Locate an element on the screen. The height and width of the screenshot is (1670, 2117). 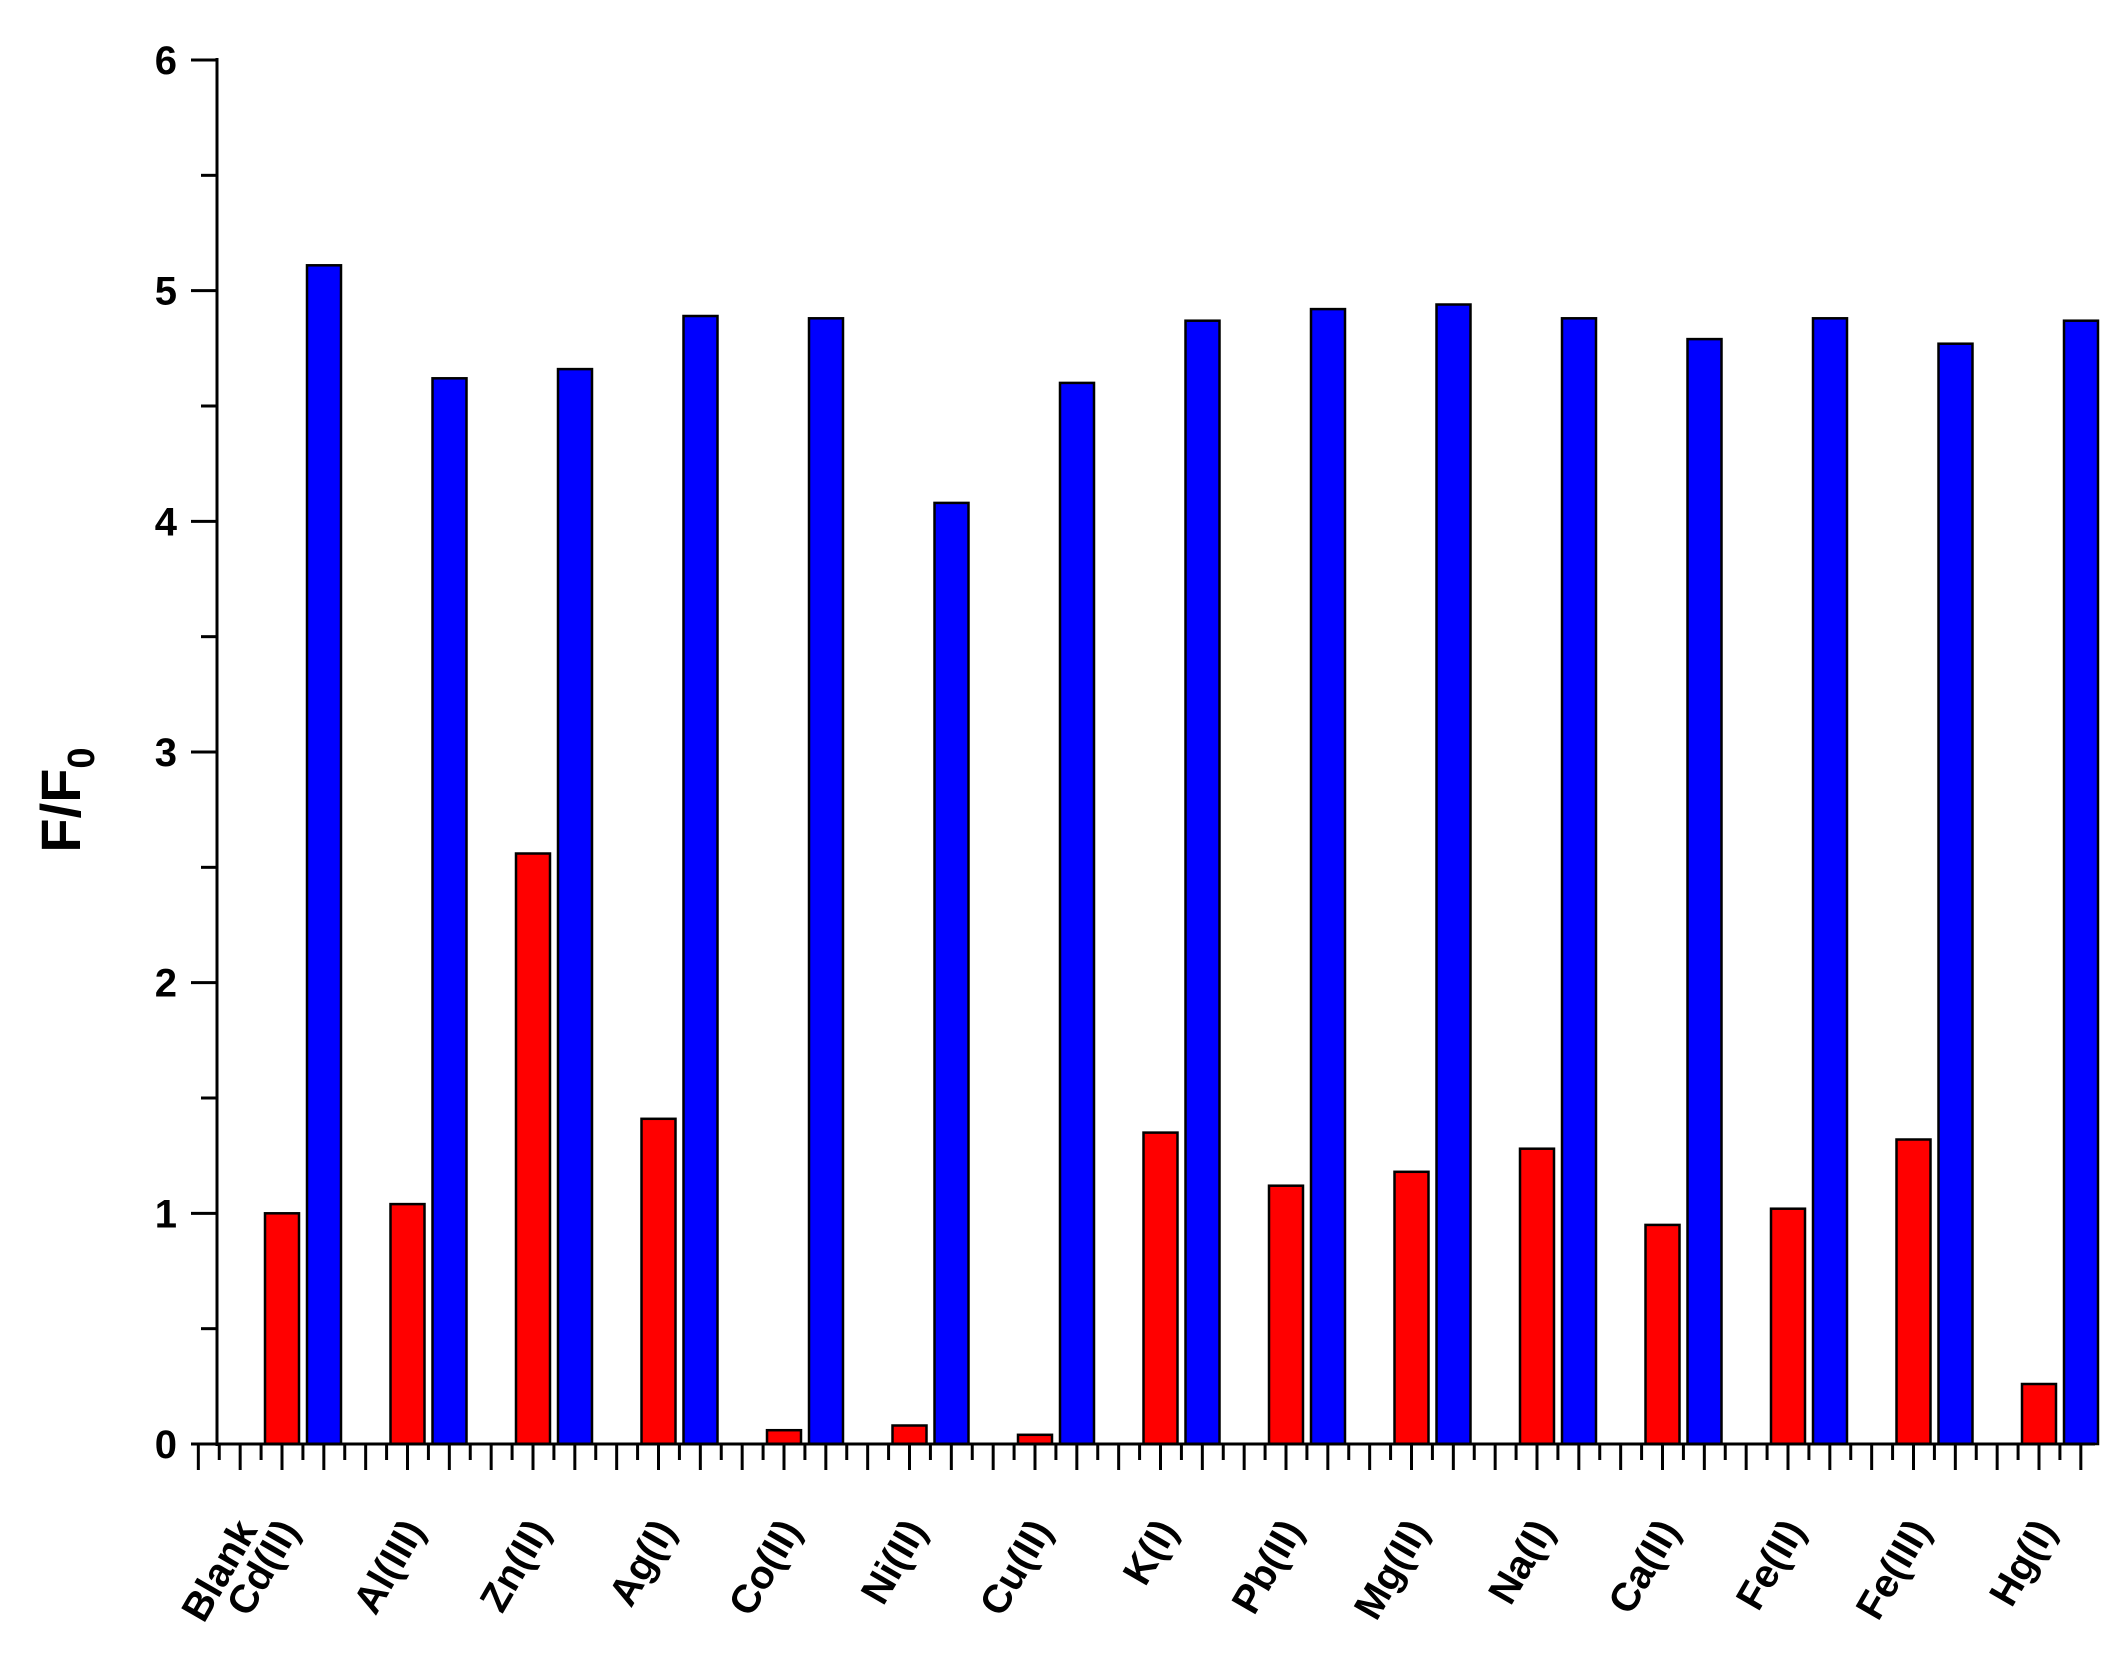
x-category-label: Co(II) is located at coordinates (765, 1568).